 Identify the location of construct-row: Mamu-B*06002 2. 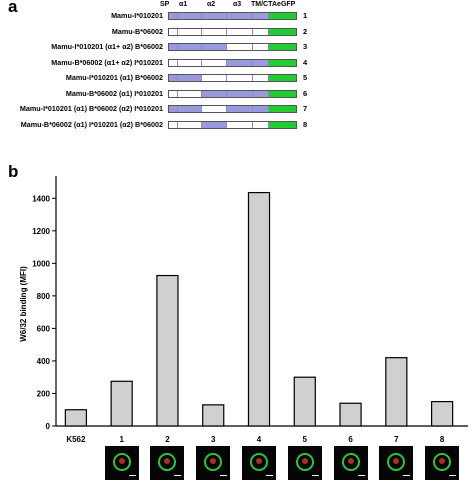
(237, 32).